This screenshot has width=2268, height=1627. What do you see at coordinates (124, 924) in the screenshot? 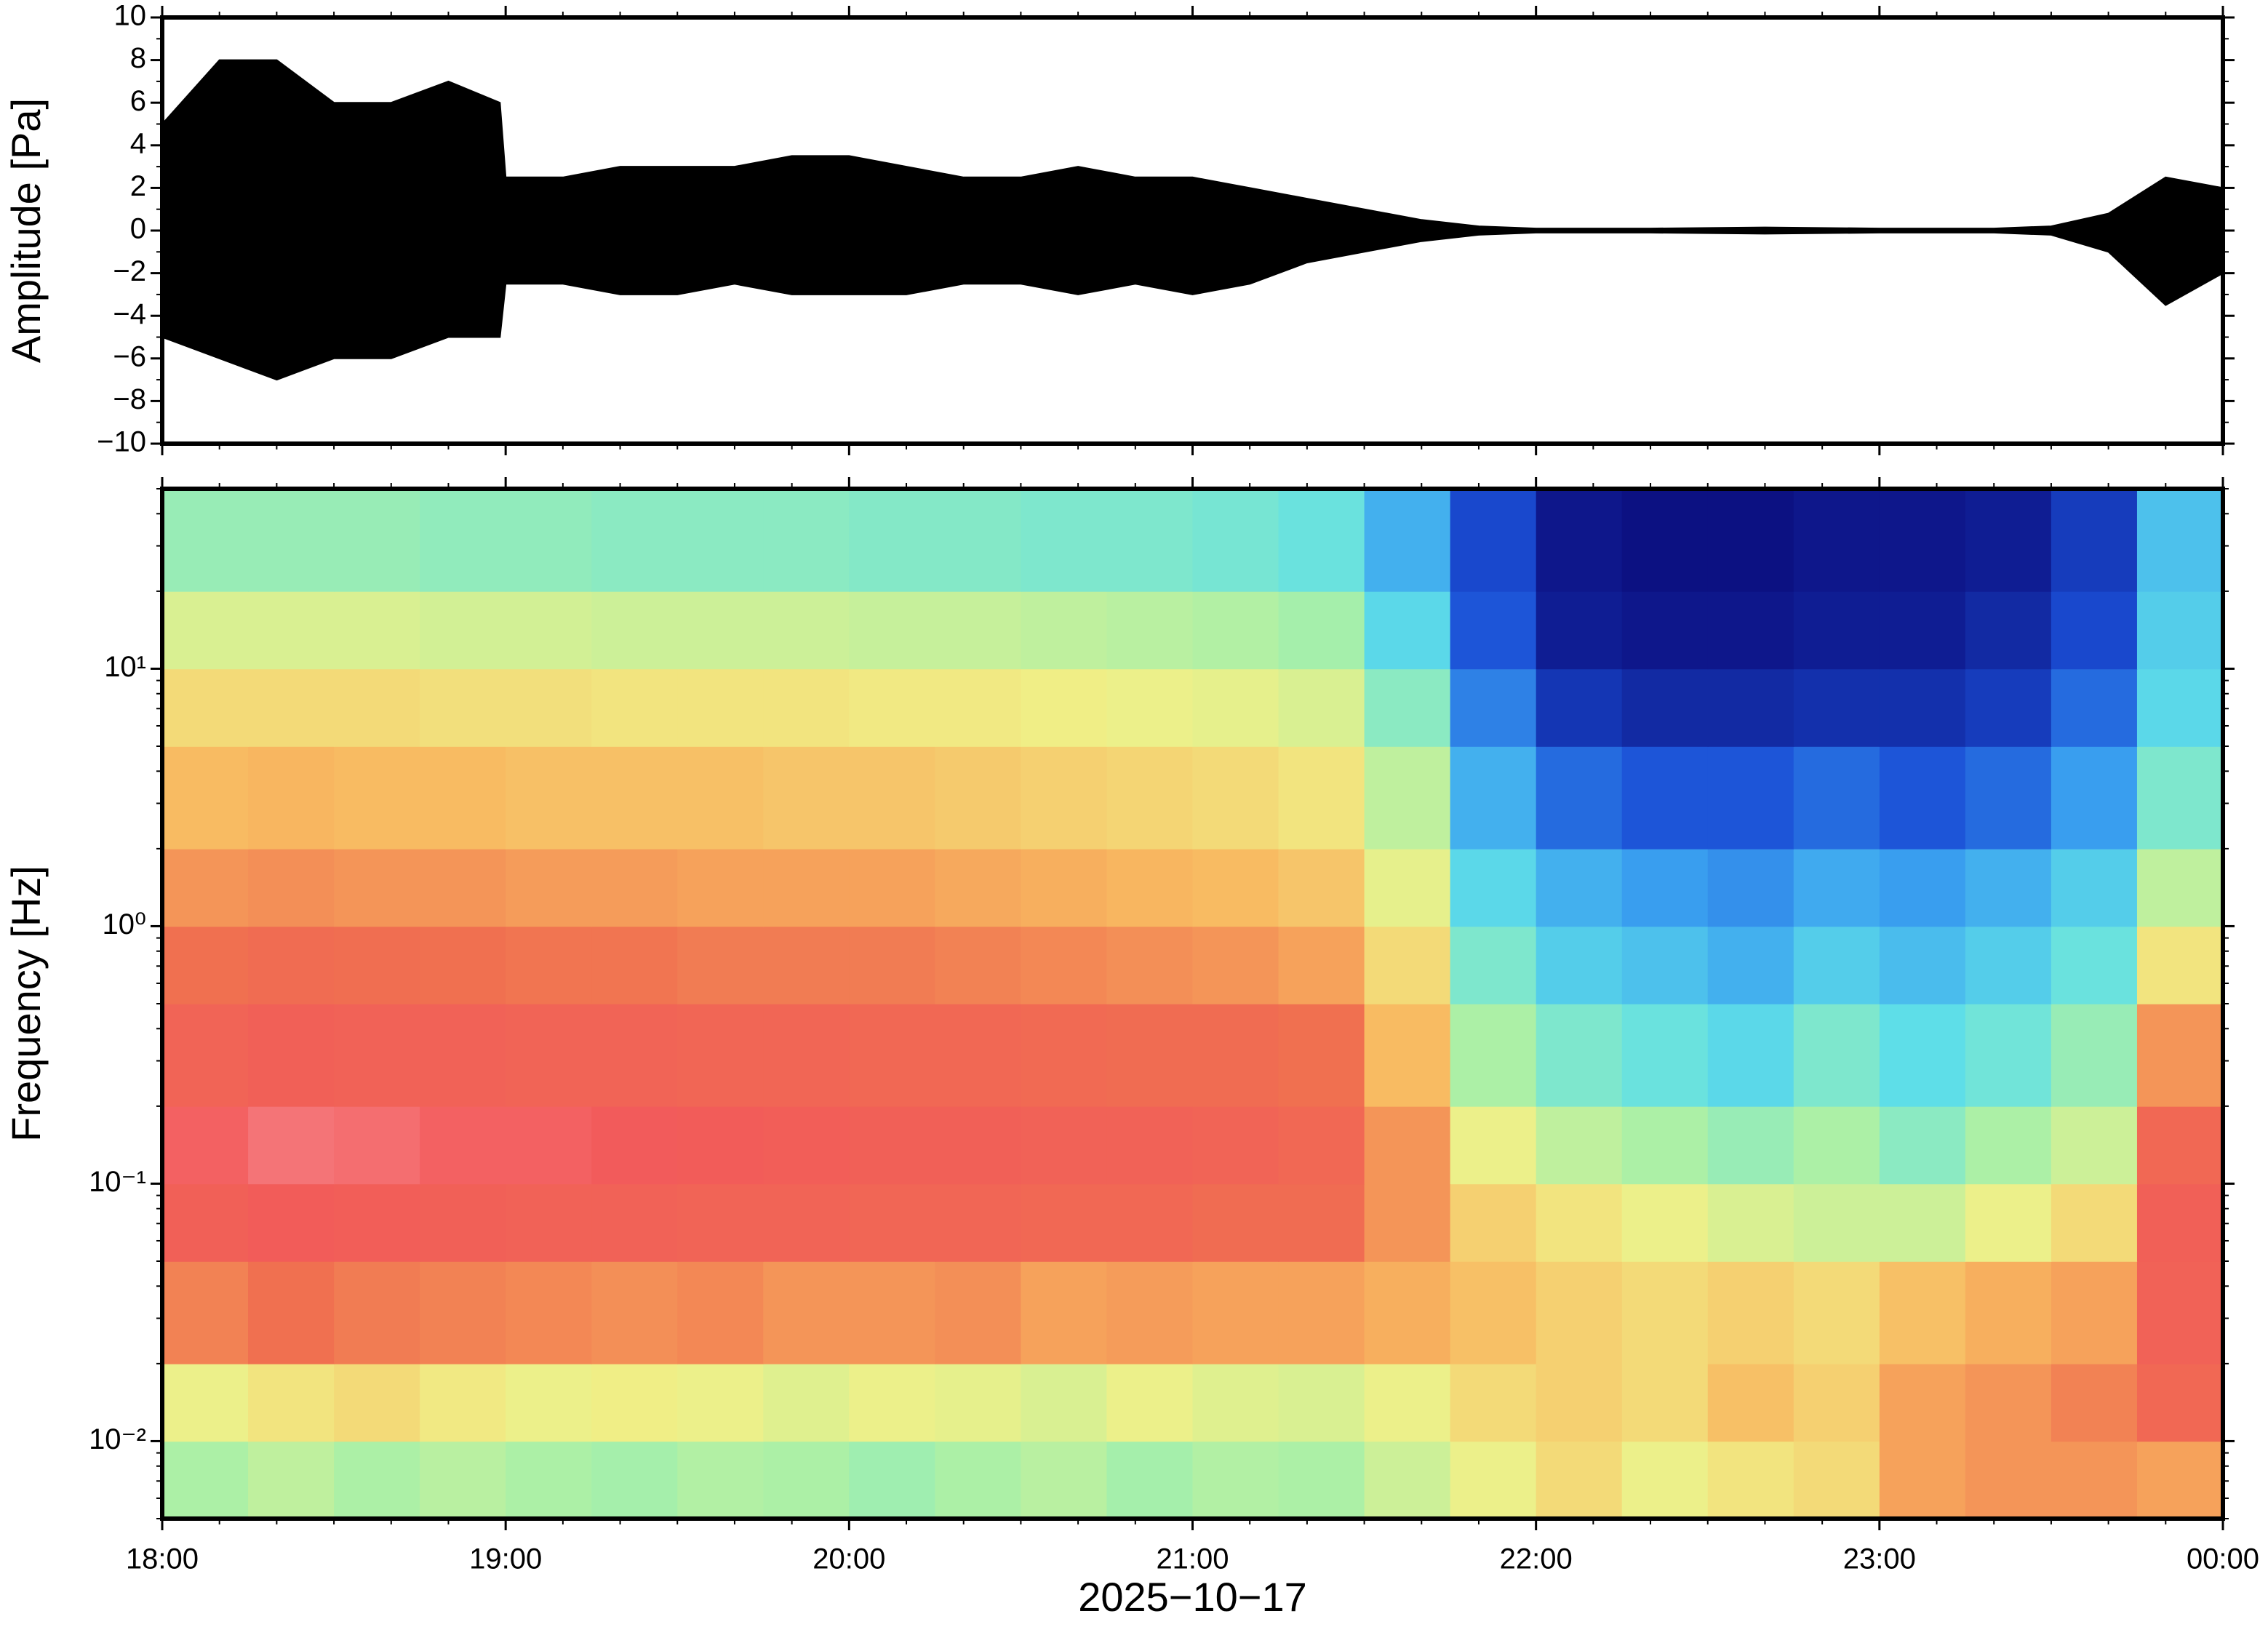
I see `y-tick-label: 10⁰` at bounding box center [124, 924].